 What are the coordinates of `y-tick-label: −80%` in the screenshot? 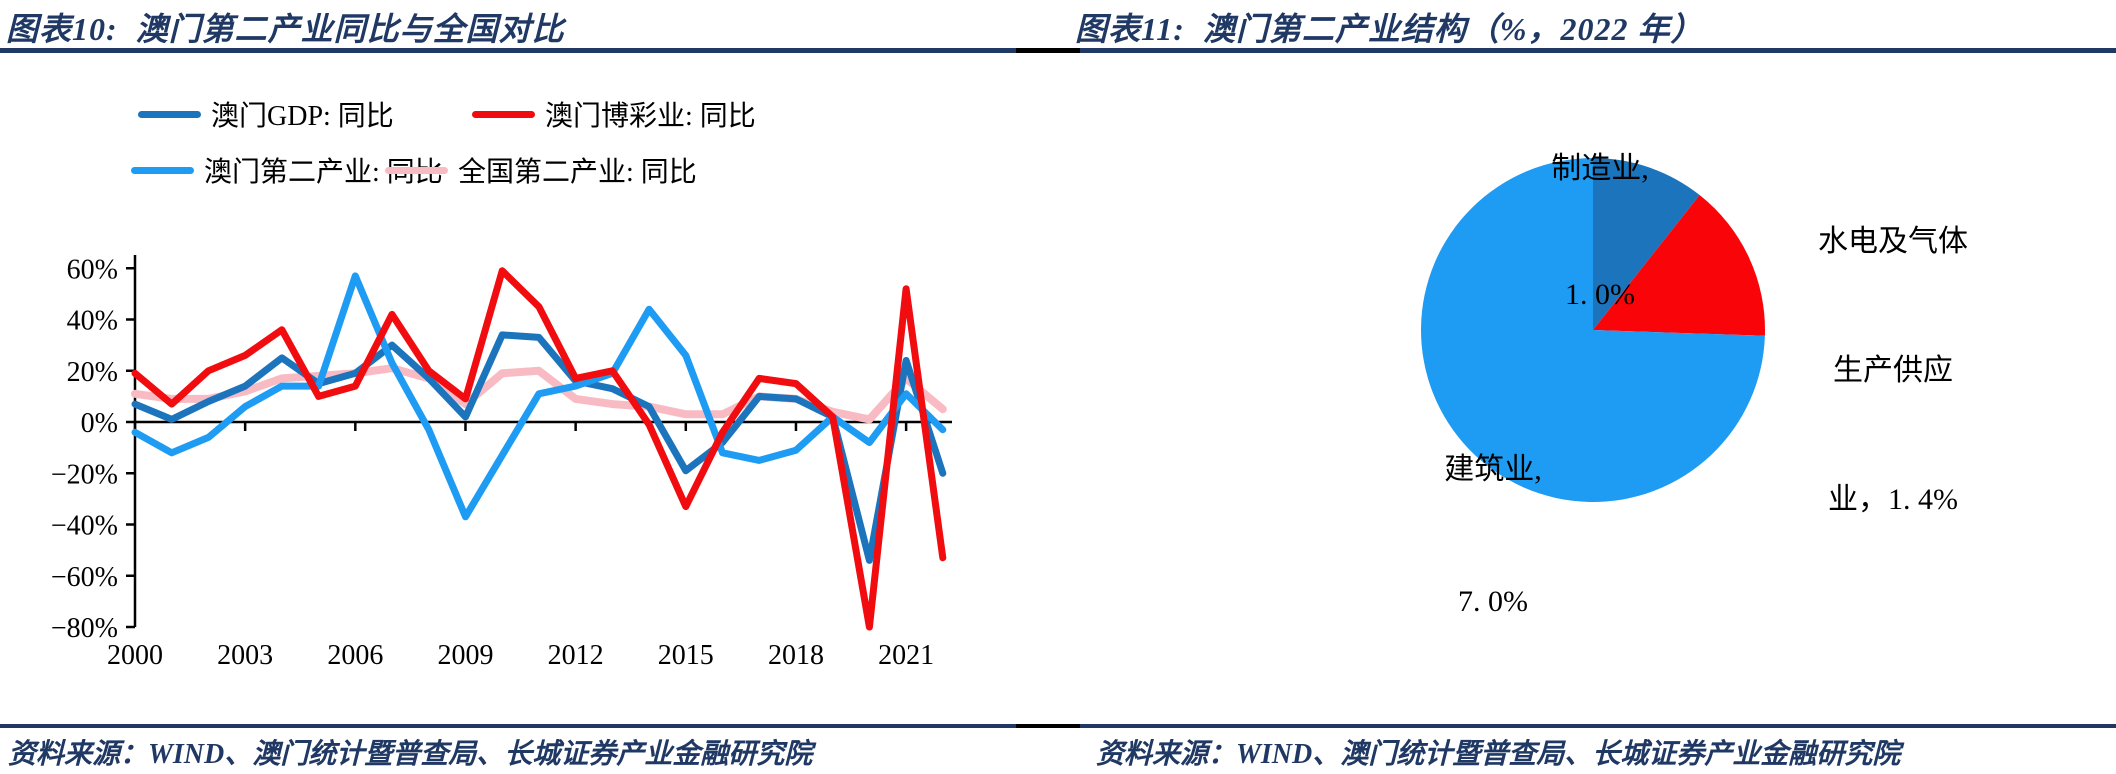 It's located at (84, 628).